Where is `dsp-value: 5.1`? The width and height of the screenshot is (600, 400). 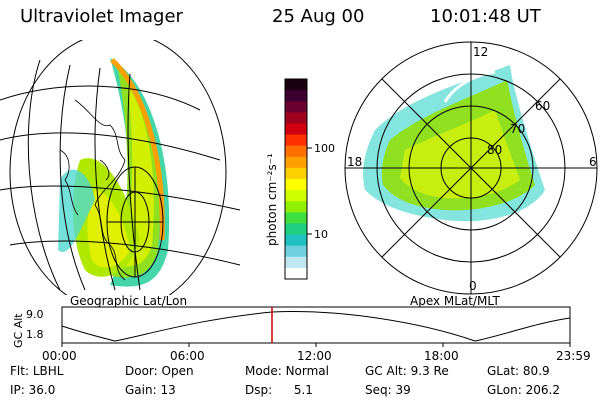
dsp-value: 5.1 is located at coordinates (303, 390).